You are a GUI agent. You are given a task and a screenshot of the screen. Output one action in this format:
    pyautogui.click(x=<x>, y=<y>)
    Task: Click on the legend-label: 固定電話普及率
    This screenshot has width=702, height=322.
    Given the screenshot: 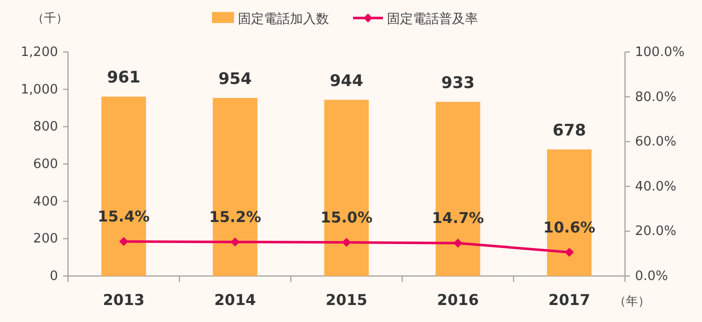 What is the action you would take?
    pyautogui.click(x=432, y=19)
    